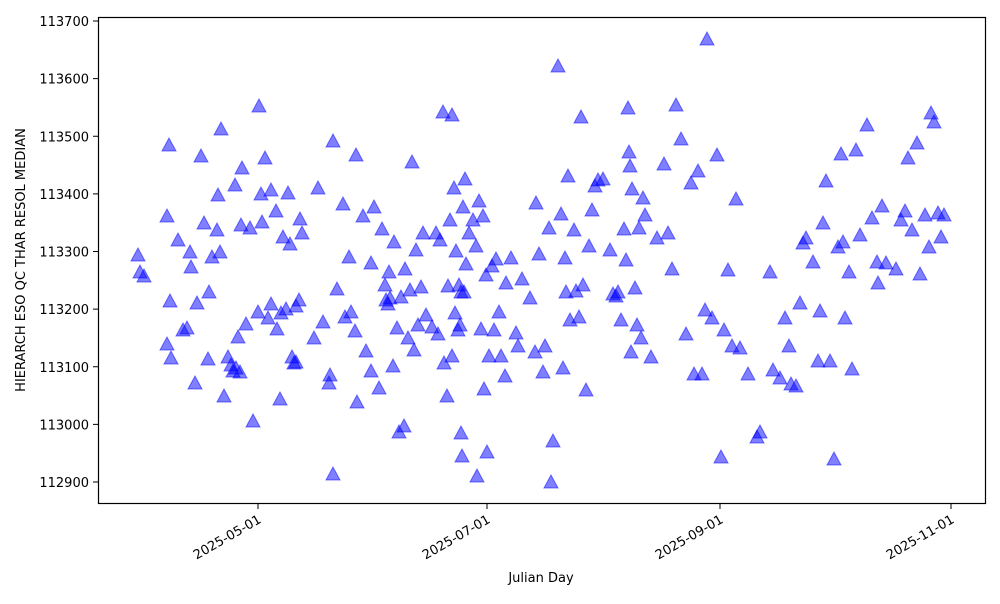 Image resolution: width=1000 pixels, height=604 pixels. Describe the element at coordinates (64, 253) in the screenshot. I see `y-tick-label: 113300` at that location.